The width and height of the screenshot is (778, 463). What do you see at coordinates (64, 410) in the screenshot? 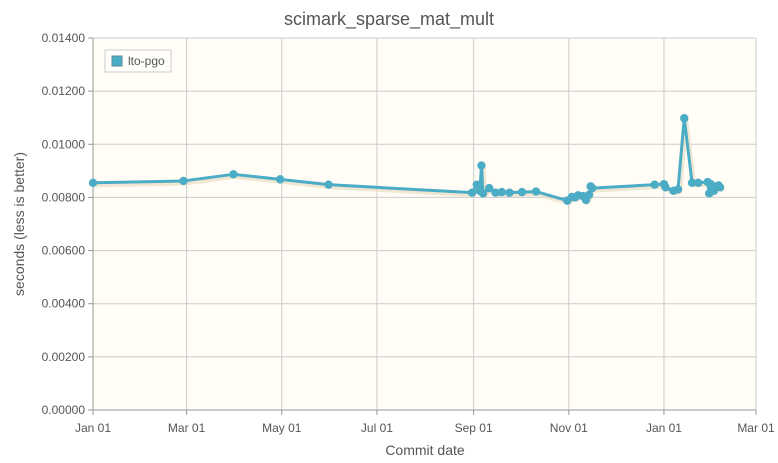
I see `y-tick-label: 0.00000` at bounding box center [64, 410].